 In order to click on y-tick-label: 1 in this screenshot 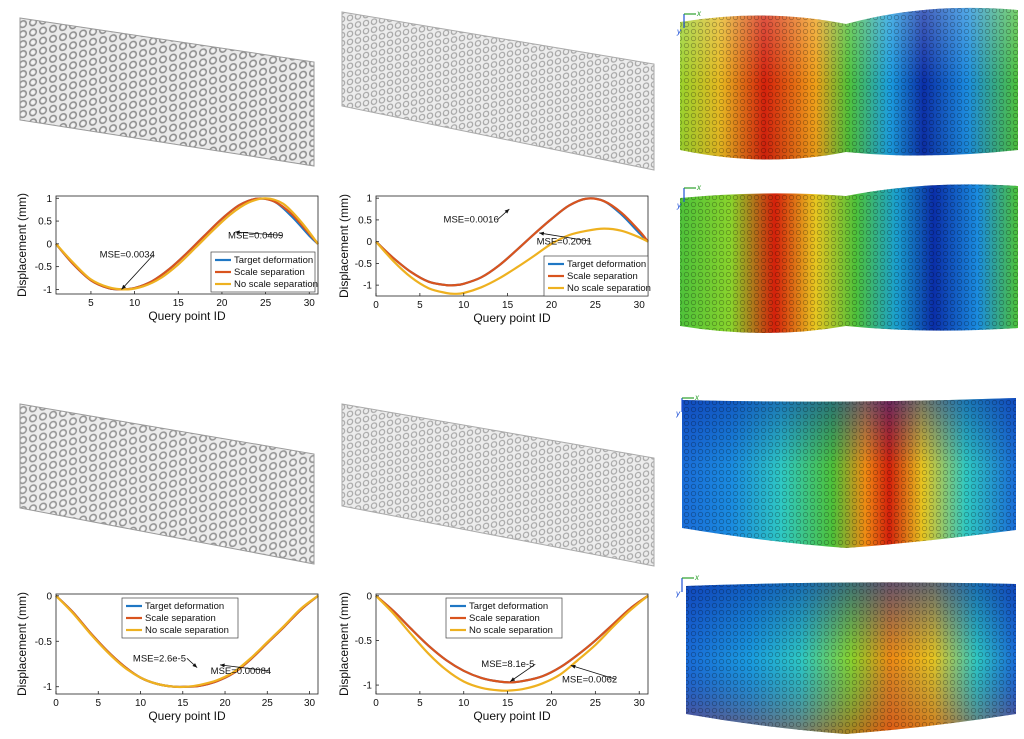, I will do `click(369, 199)`.